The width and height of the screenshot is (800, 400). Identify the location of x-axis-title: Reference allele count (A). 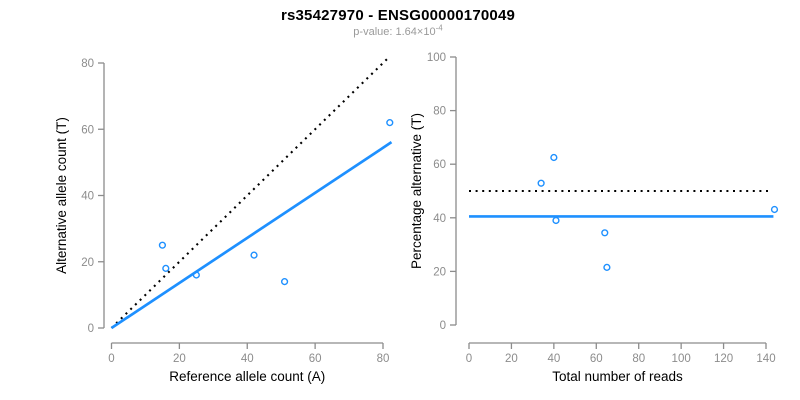
(247, 376).